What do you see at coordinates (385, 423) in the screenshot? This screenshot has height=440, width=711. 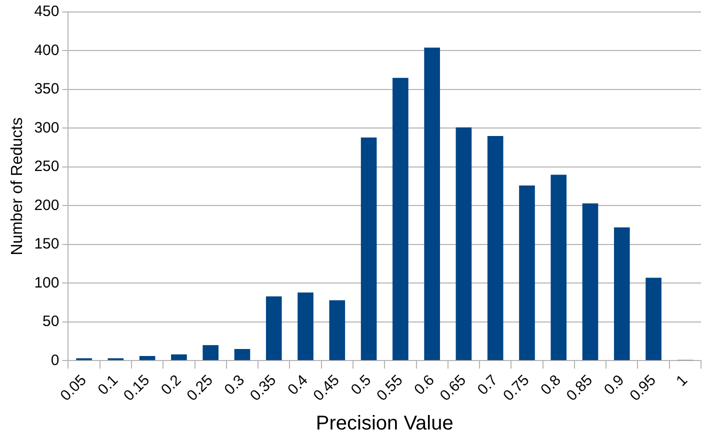 I see `x-axis-title: Precision Value` at bounding box center [385, 423].